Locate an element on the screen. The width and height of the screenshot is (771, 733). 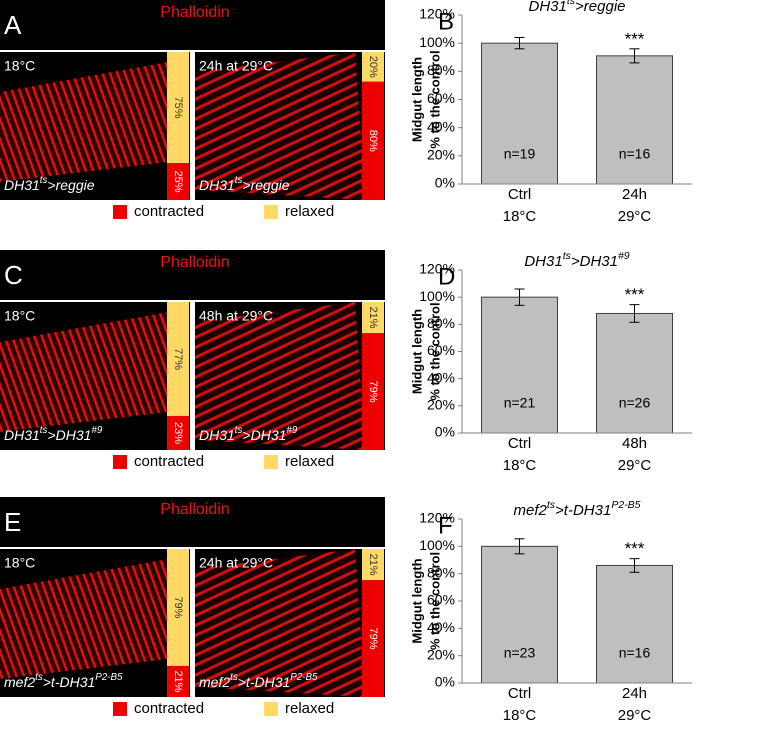
chart-title-part: >DH31 is located at coordinates (594, 261).